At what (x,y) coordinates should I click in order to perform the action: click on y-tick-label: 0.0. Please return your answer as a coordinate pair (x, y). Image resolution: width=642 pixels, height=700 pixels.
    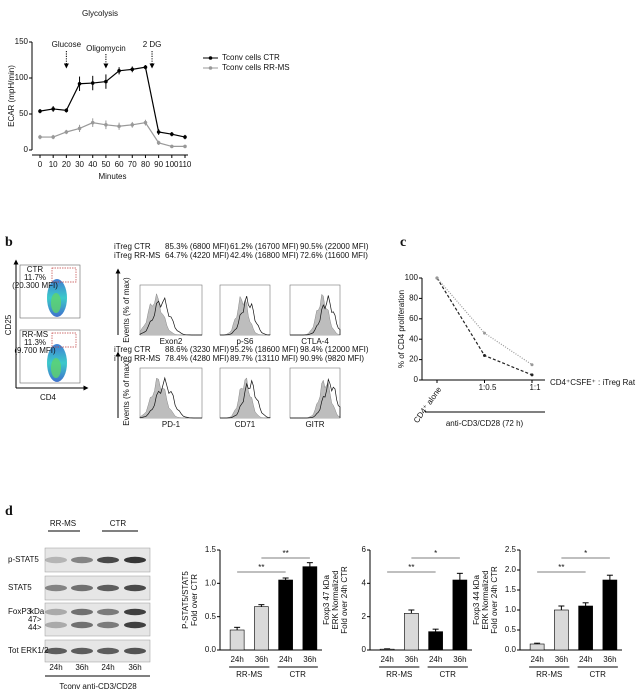
    Looking at the image, I should click on (511, 649).